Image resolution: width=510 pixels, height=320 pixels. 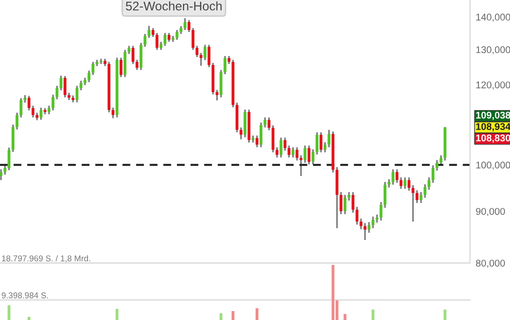 I want to click on y-tick-label: 120,000, so click(x=493, y=85).